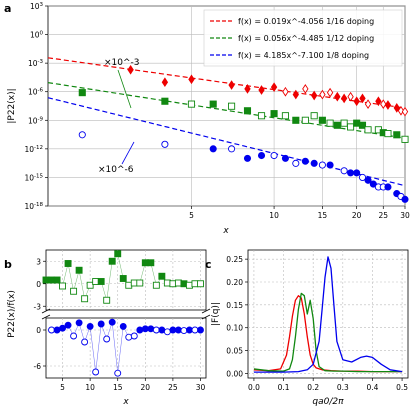 The height and width of the screenshot is (415, 415). Describe the element at coordinates (274, 215) in the screenshot. I see `panel-a-x-tick-label: 10` at that location.